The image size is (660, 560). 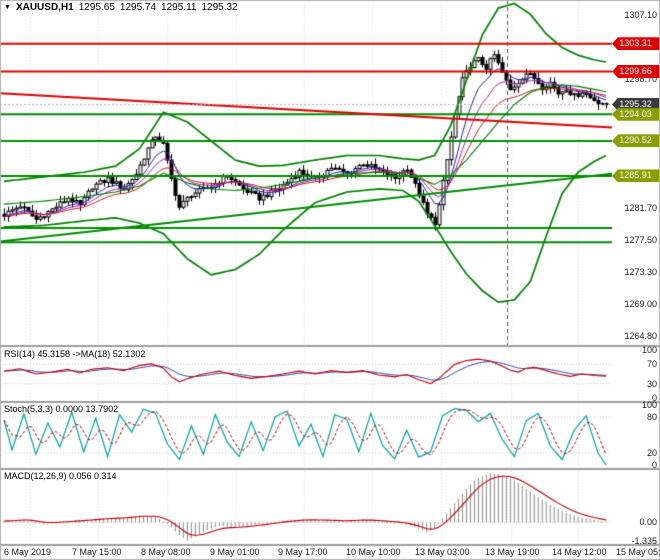 What do you see at coordinates (654, 465) in the screenshot?
I see `stoch-axis-label: 0` at bounding box center [654, 465].